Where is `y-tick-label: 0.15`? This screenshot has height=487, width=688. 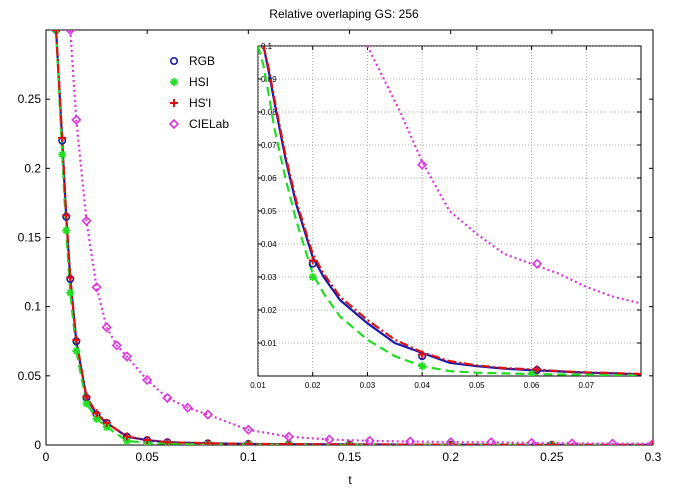 y-tick-label: 0.15 is located at coordinates (30, 238).